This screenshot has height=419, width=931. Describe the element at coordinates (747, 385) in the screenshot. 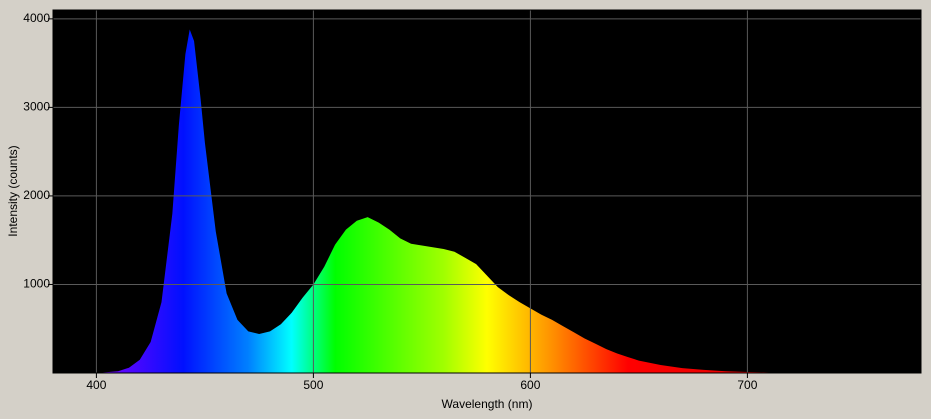

I see `x-tick-label: 700` at that location.